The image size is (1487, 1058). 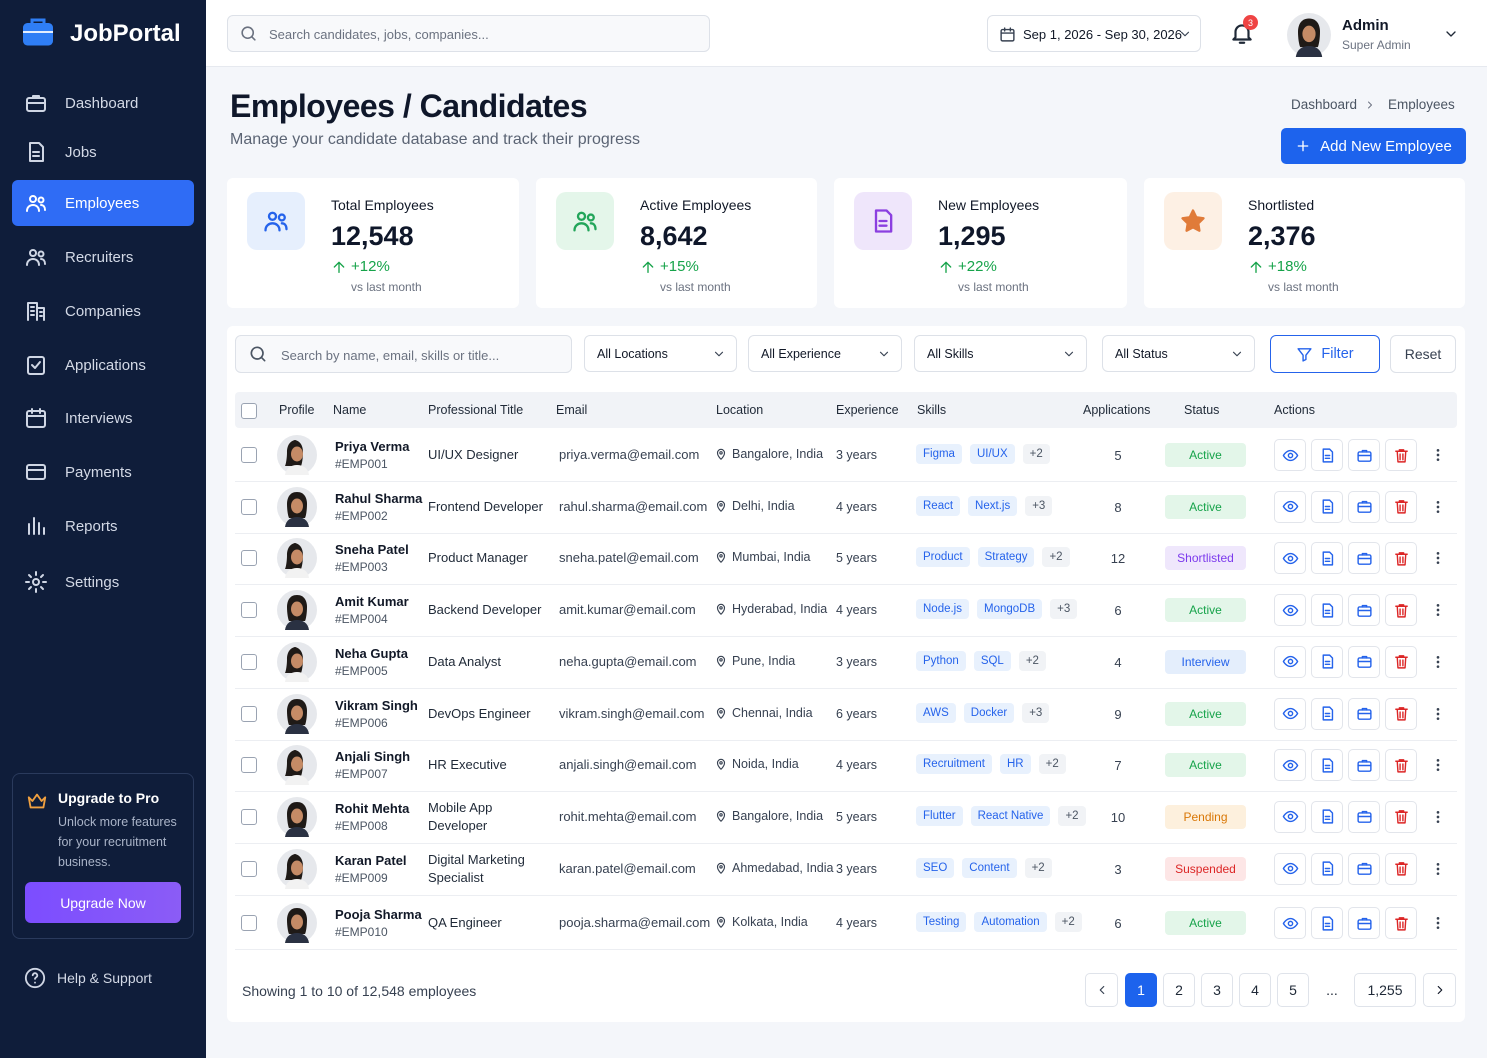 What do you see at coordinates (103, 203) in the screenshot?
I see `nav-item: Employees` at bounding box center [103, 203].